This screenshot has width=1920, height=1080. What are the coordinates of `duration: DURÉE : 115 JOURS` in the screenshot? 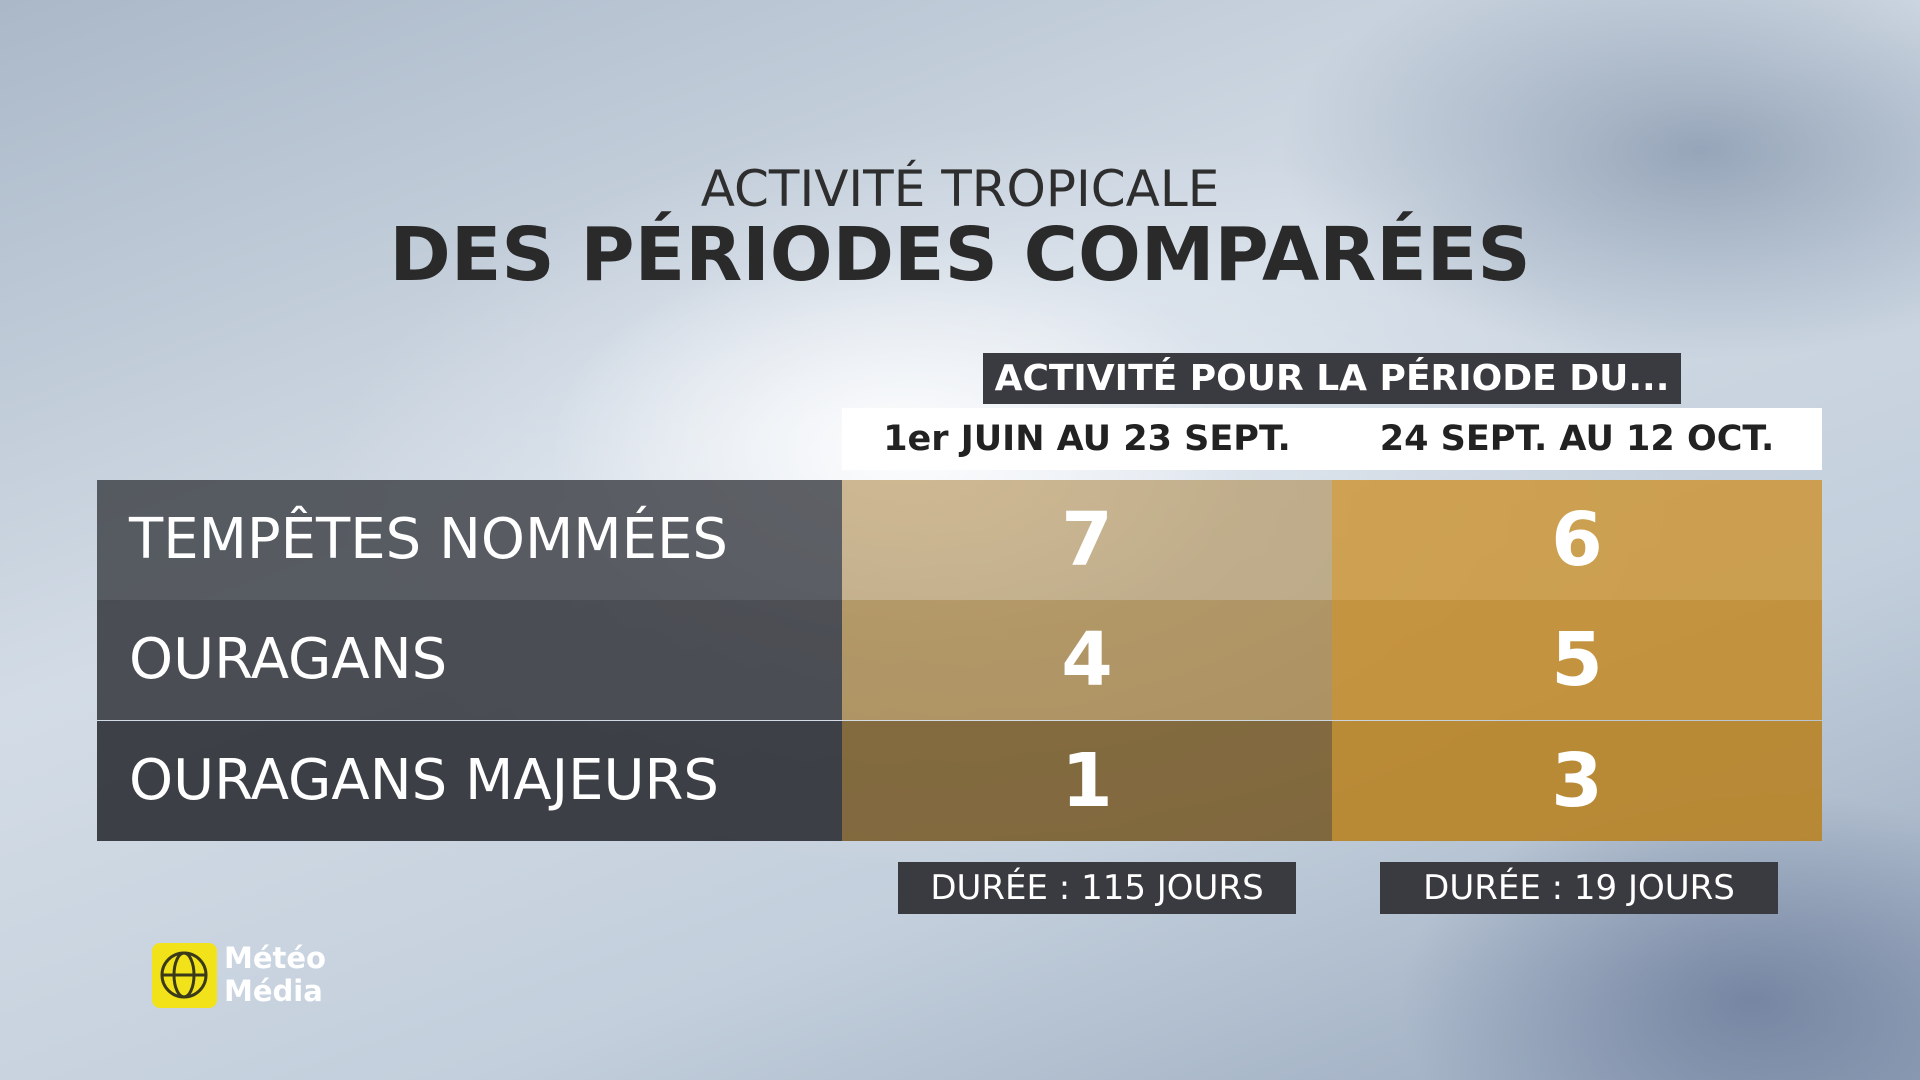 It's located at (1097, 888).